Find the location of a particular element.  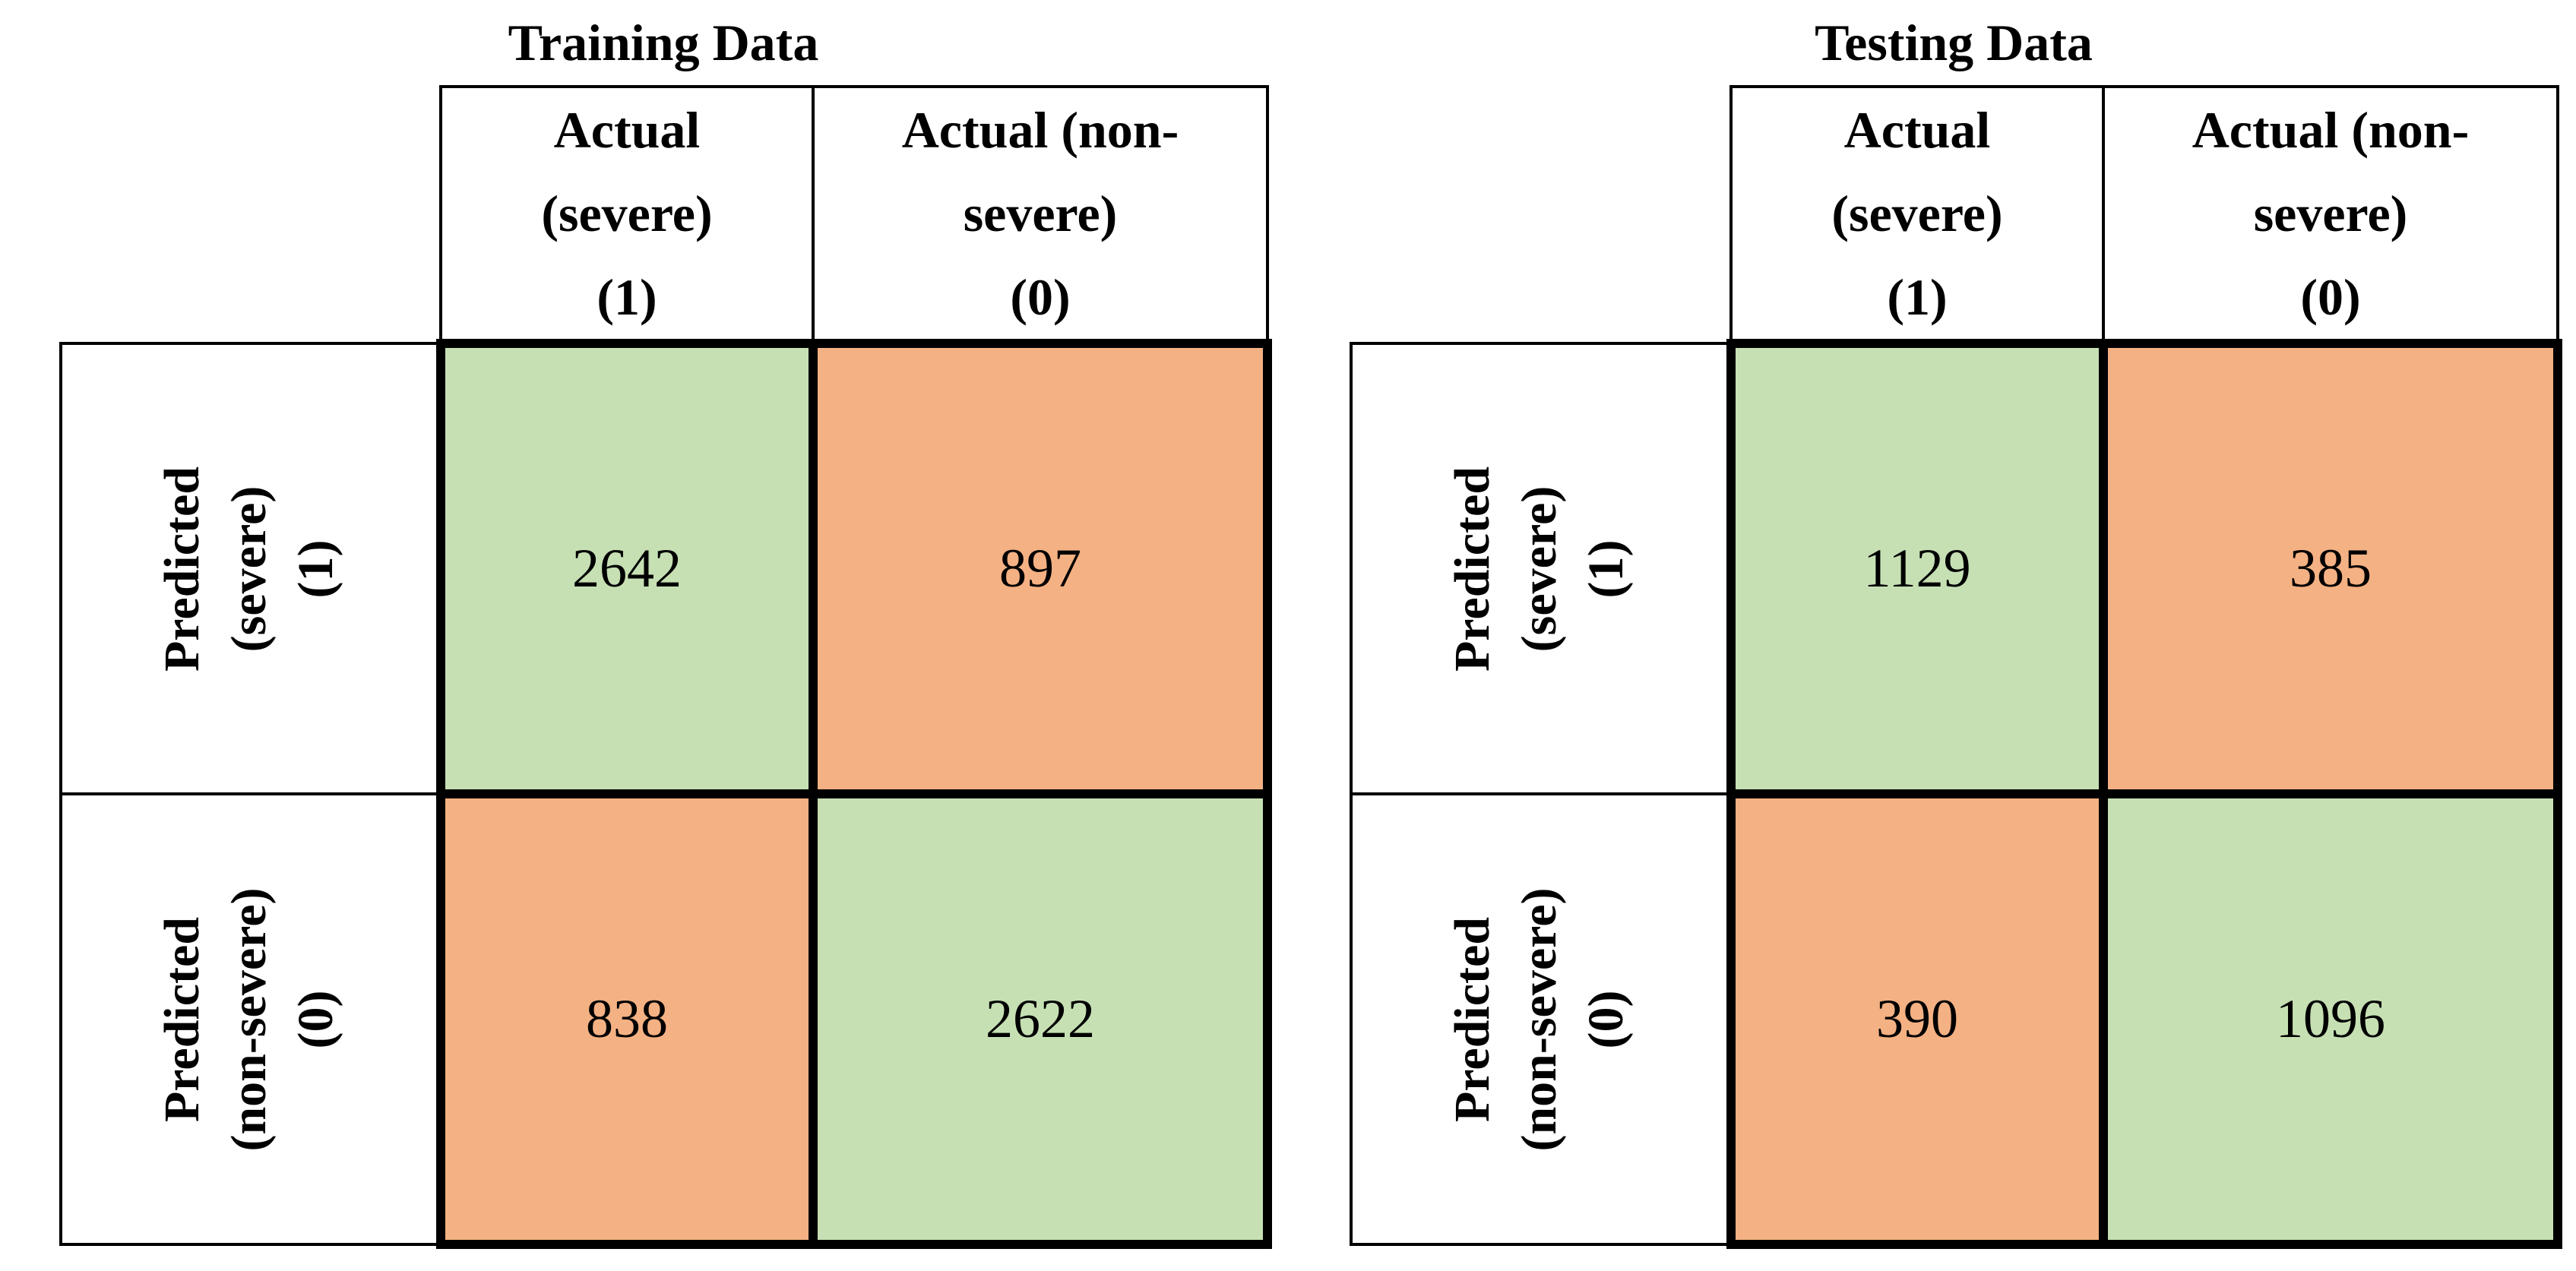

cell-value: 838 is located at coordinates (627, 1018).